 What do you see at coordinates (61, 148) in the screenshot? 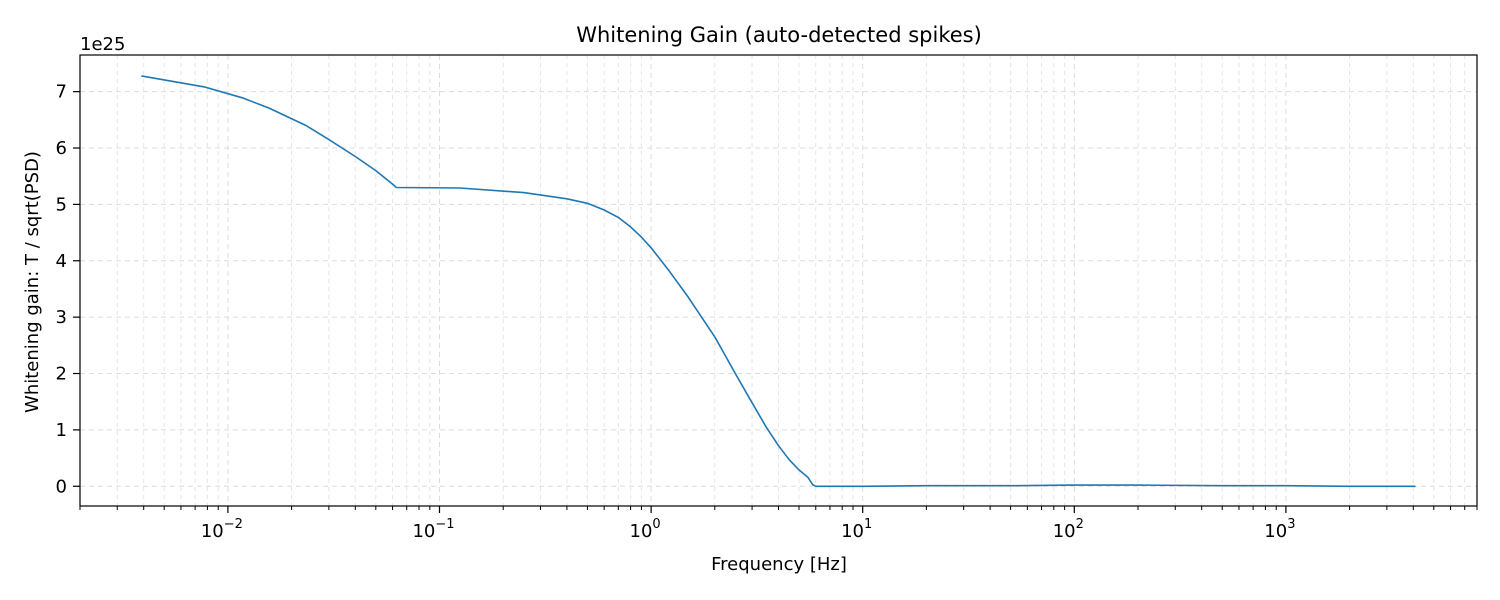
I see `y-tick-label: 6` at bounding box center [61, 148].